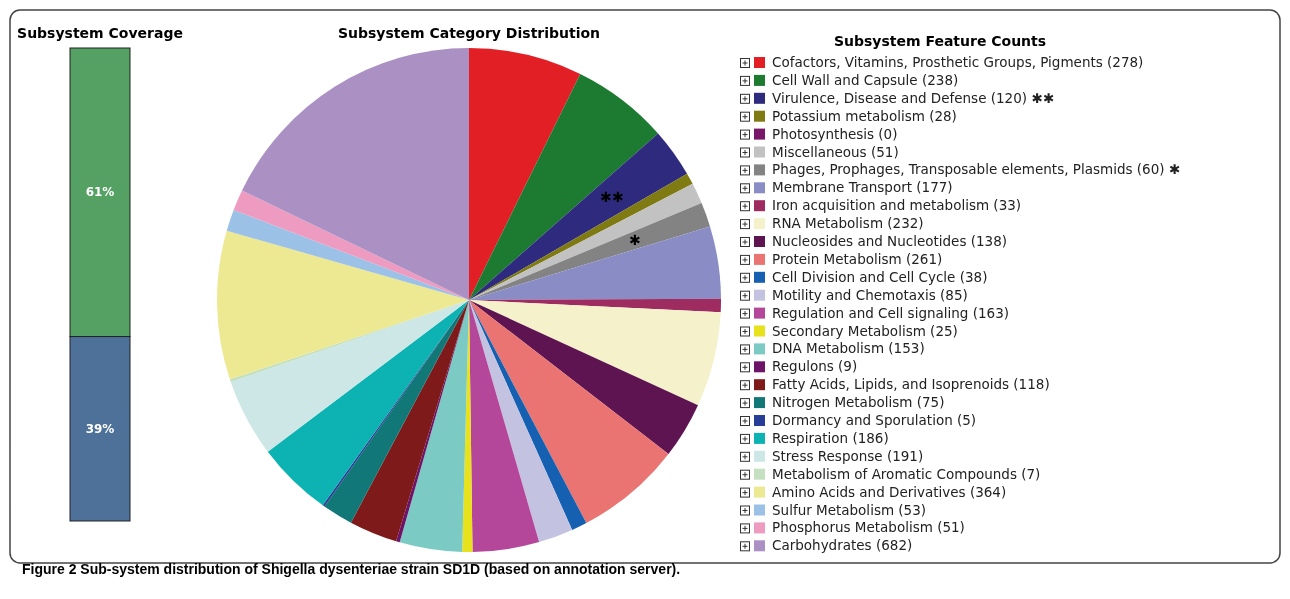  Describe the element at coordinates (469, 33) in the screenshot. I see `chart-title: Subsystem Category Distribution` at that location.